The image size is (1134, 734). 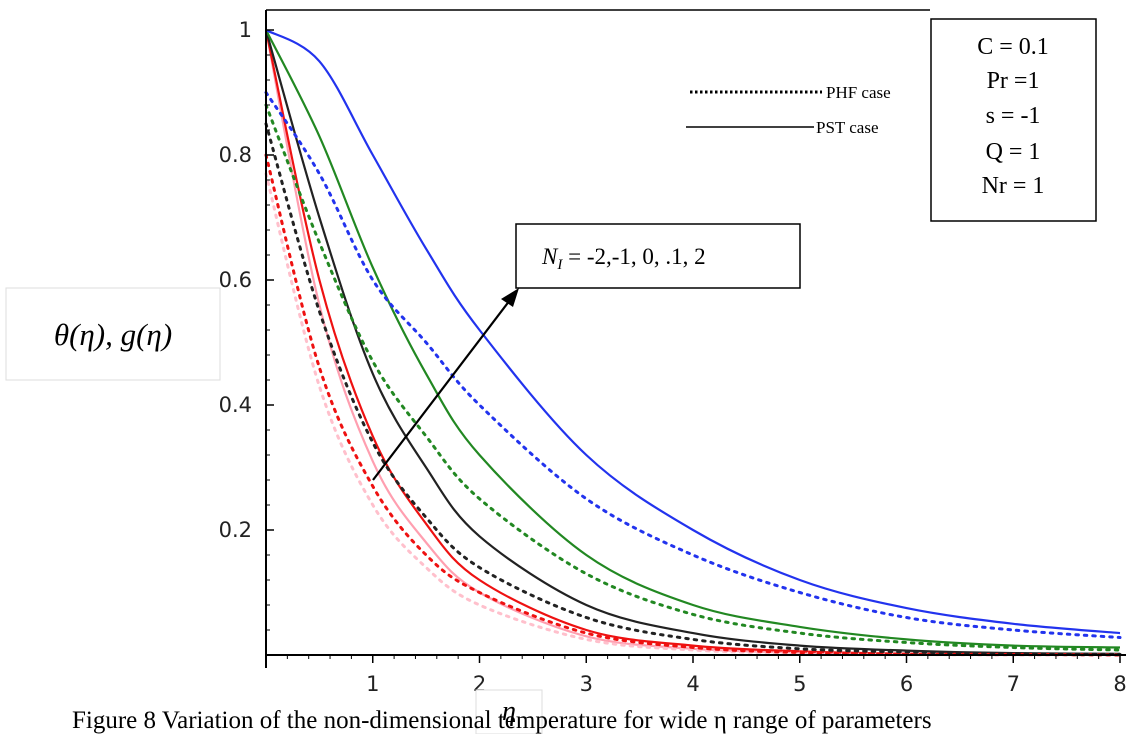 What do you see at coordinates (1013, 152) in the screenshot?
I see `param-q: Q = 1` at bounding box center [1013, 152].